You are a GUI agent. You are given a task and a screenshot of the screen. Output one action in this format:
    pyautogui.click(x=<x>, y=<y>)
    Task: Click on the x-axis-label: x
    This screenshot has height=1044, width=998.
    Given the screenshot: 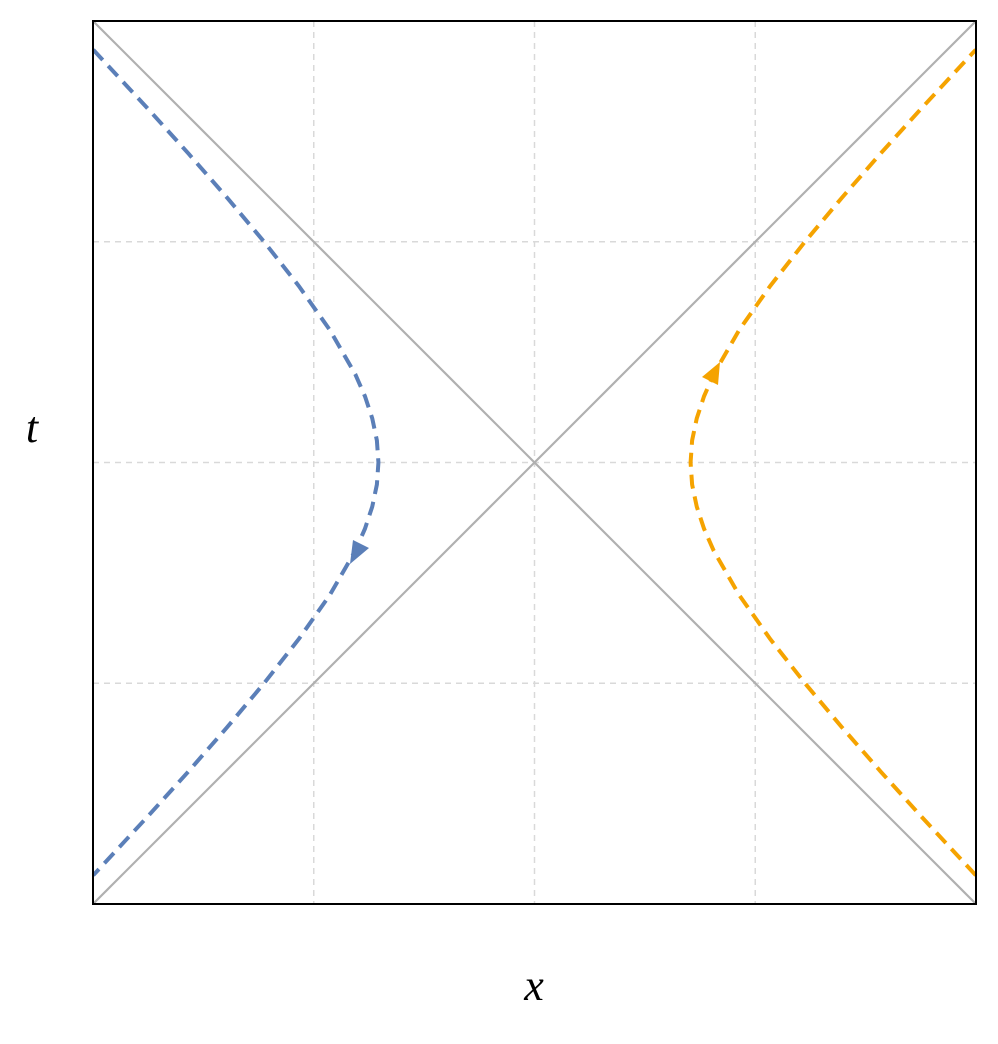 What is the action you would take?
    pyautogui.click(x=533, y=985)
    